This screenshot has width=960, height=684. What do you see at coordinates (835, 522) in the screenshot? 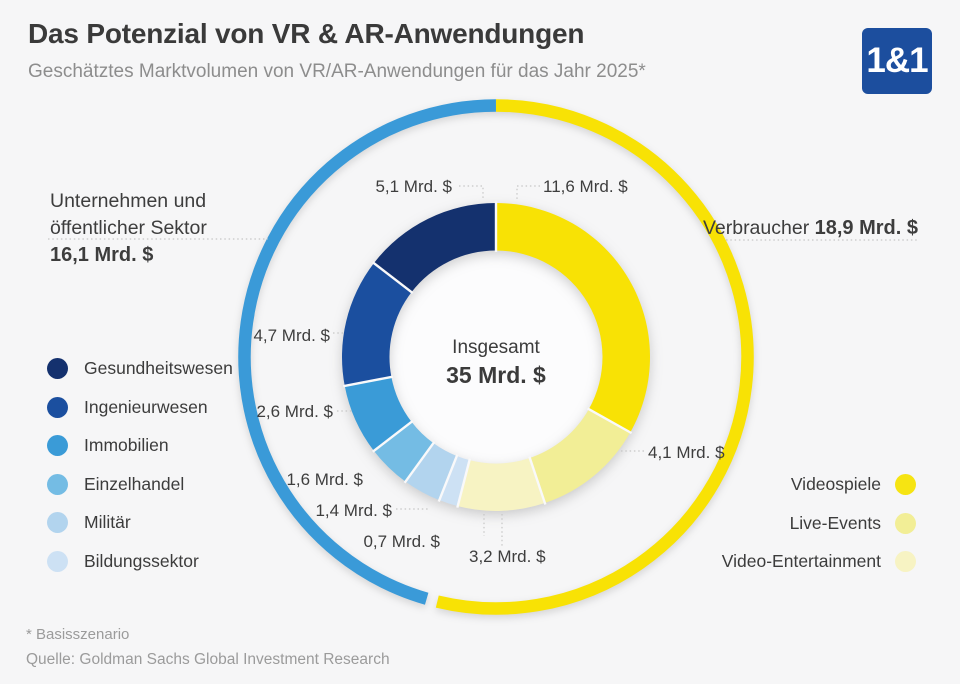
I see `legend-label: Live-Events` at bounding box center [835, 522].